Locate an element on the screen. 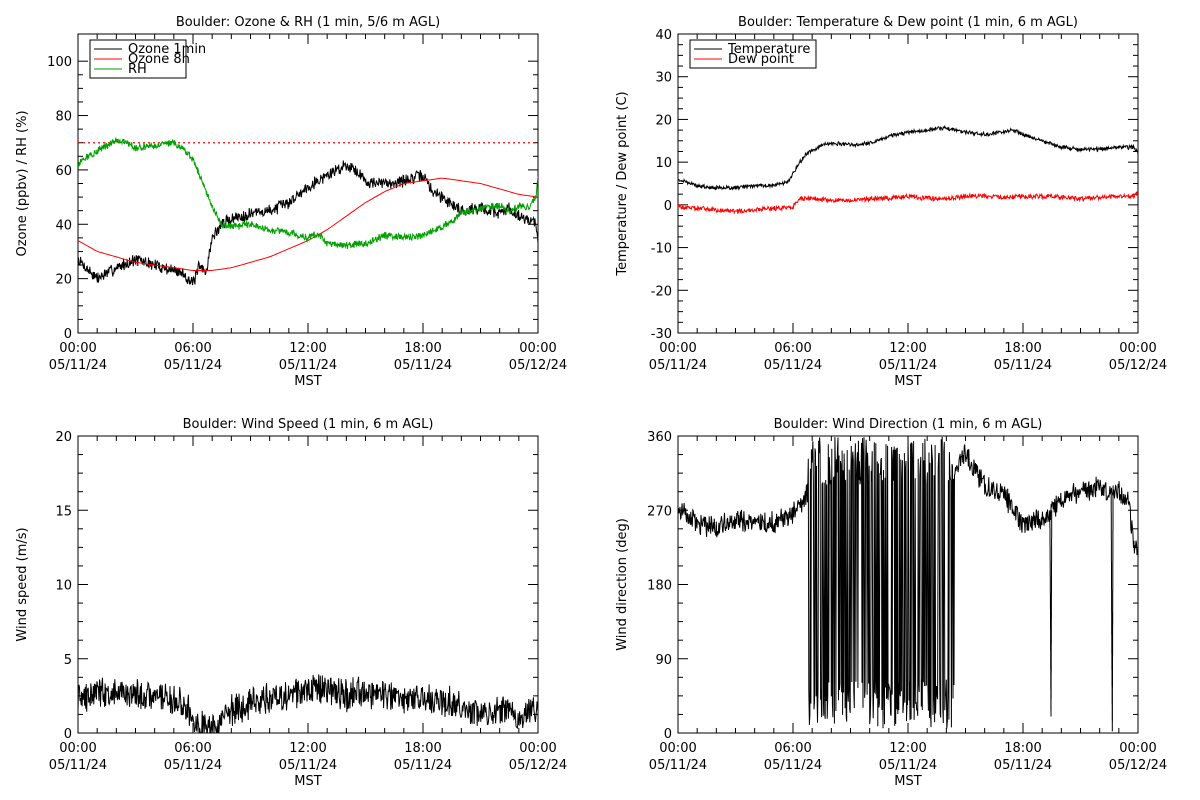 This screenshot has width=1200, height=800. y-tick-label: -20 is located at coordinates (661, 291).